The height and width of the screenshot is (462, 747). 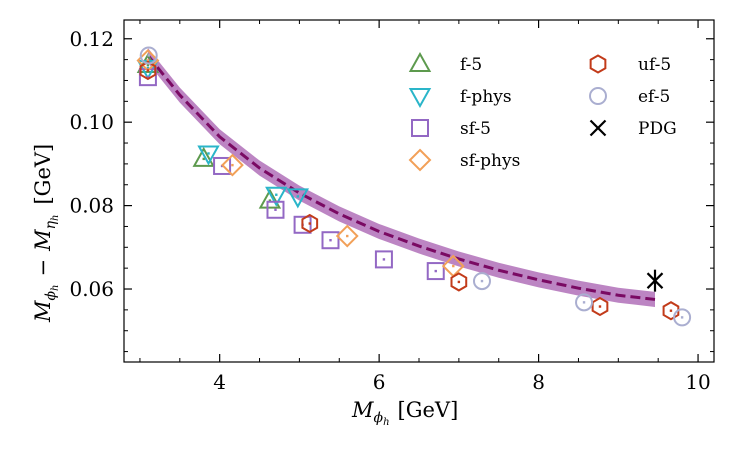 I want to click on legend-f-5-label: f-5, so click(x=471, y=65).